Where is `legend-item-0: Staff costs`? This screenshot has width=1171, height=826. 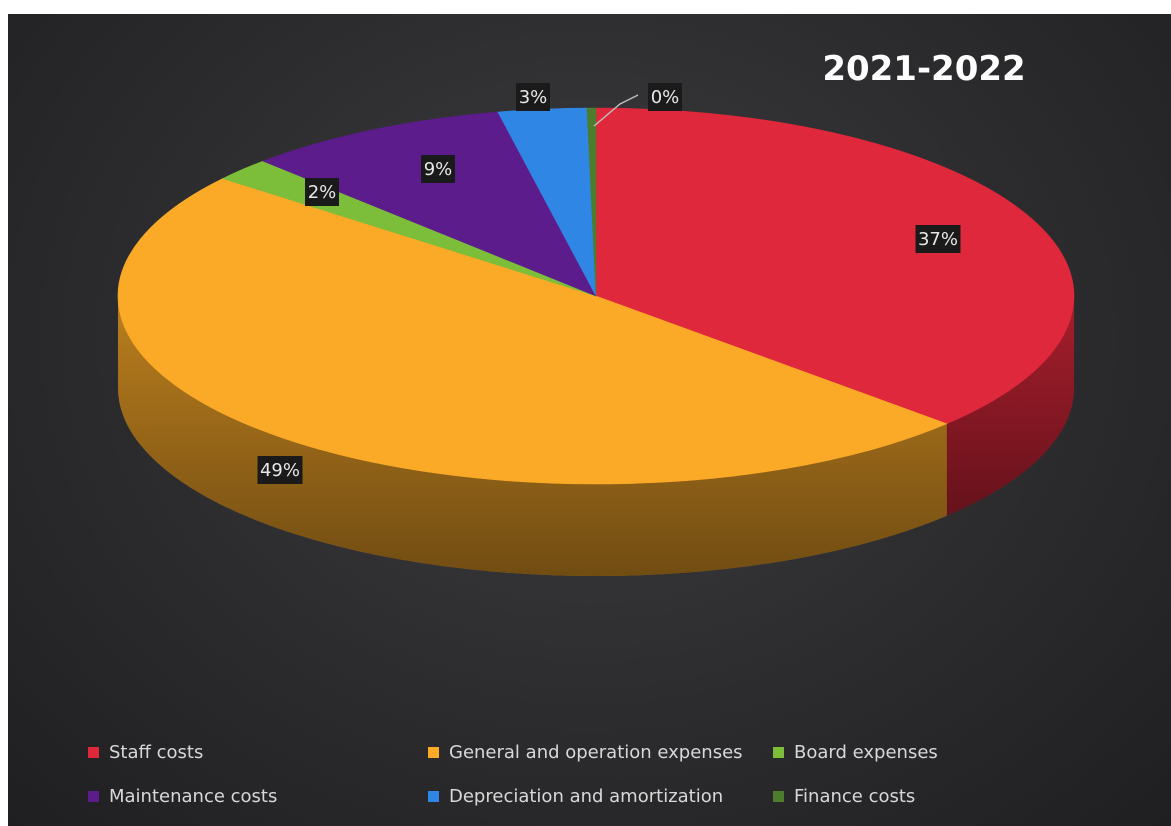 legend-item-0: Staff costs is located at coordinates (145, 752).